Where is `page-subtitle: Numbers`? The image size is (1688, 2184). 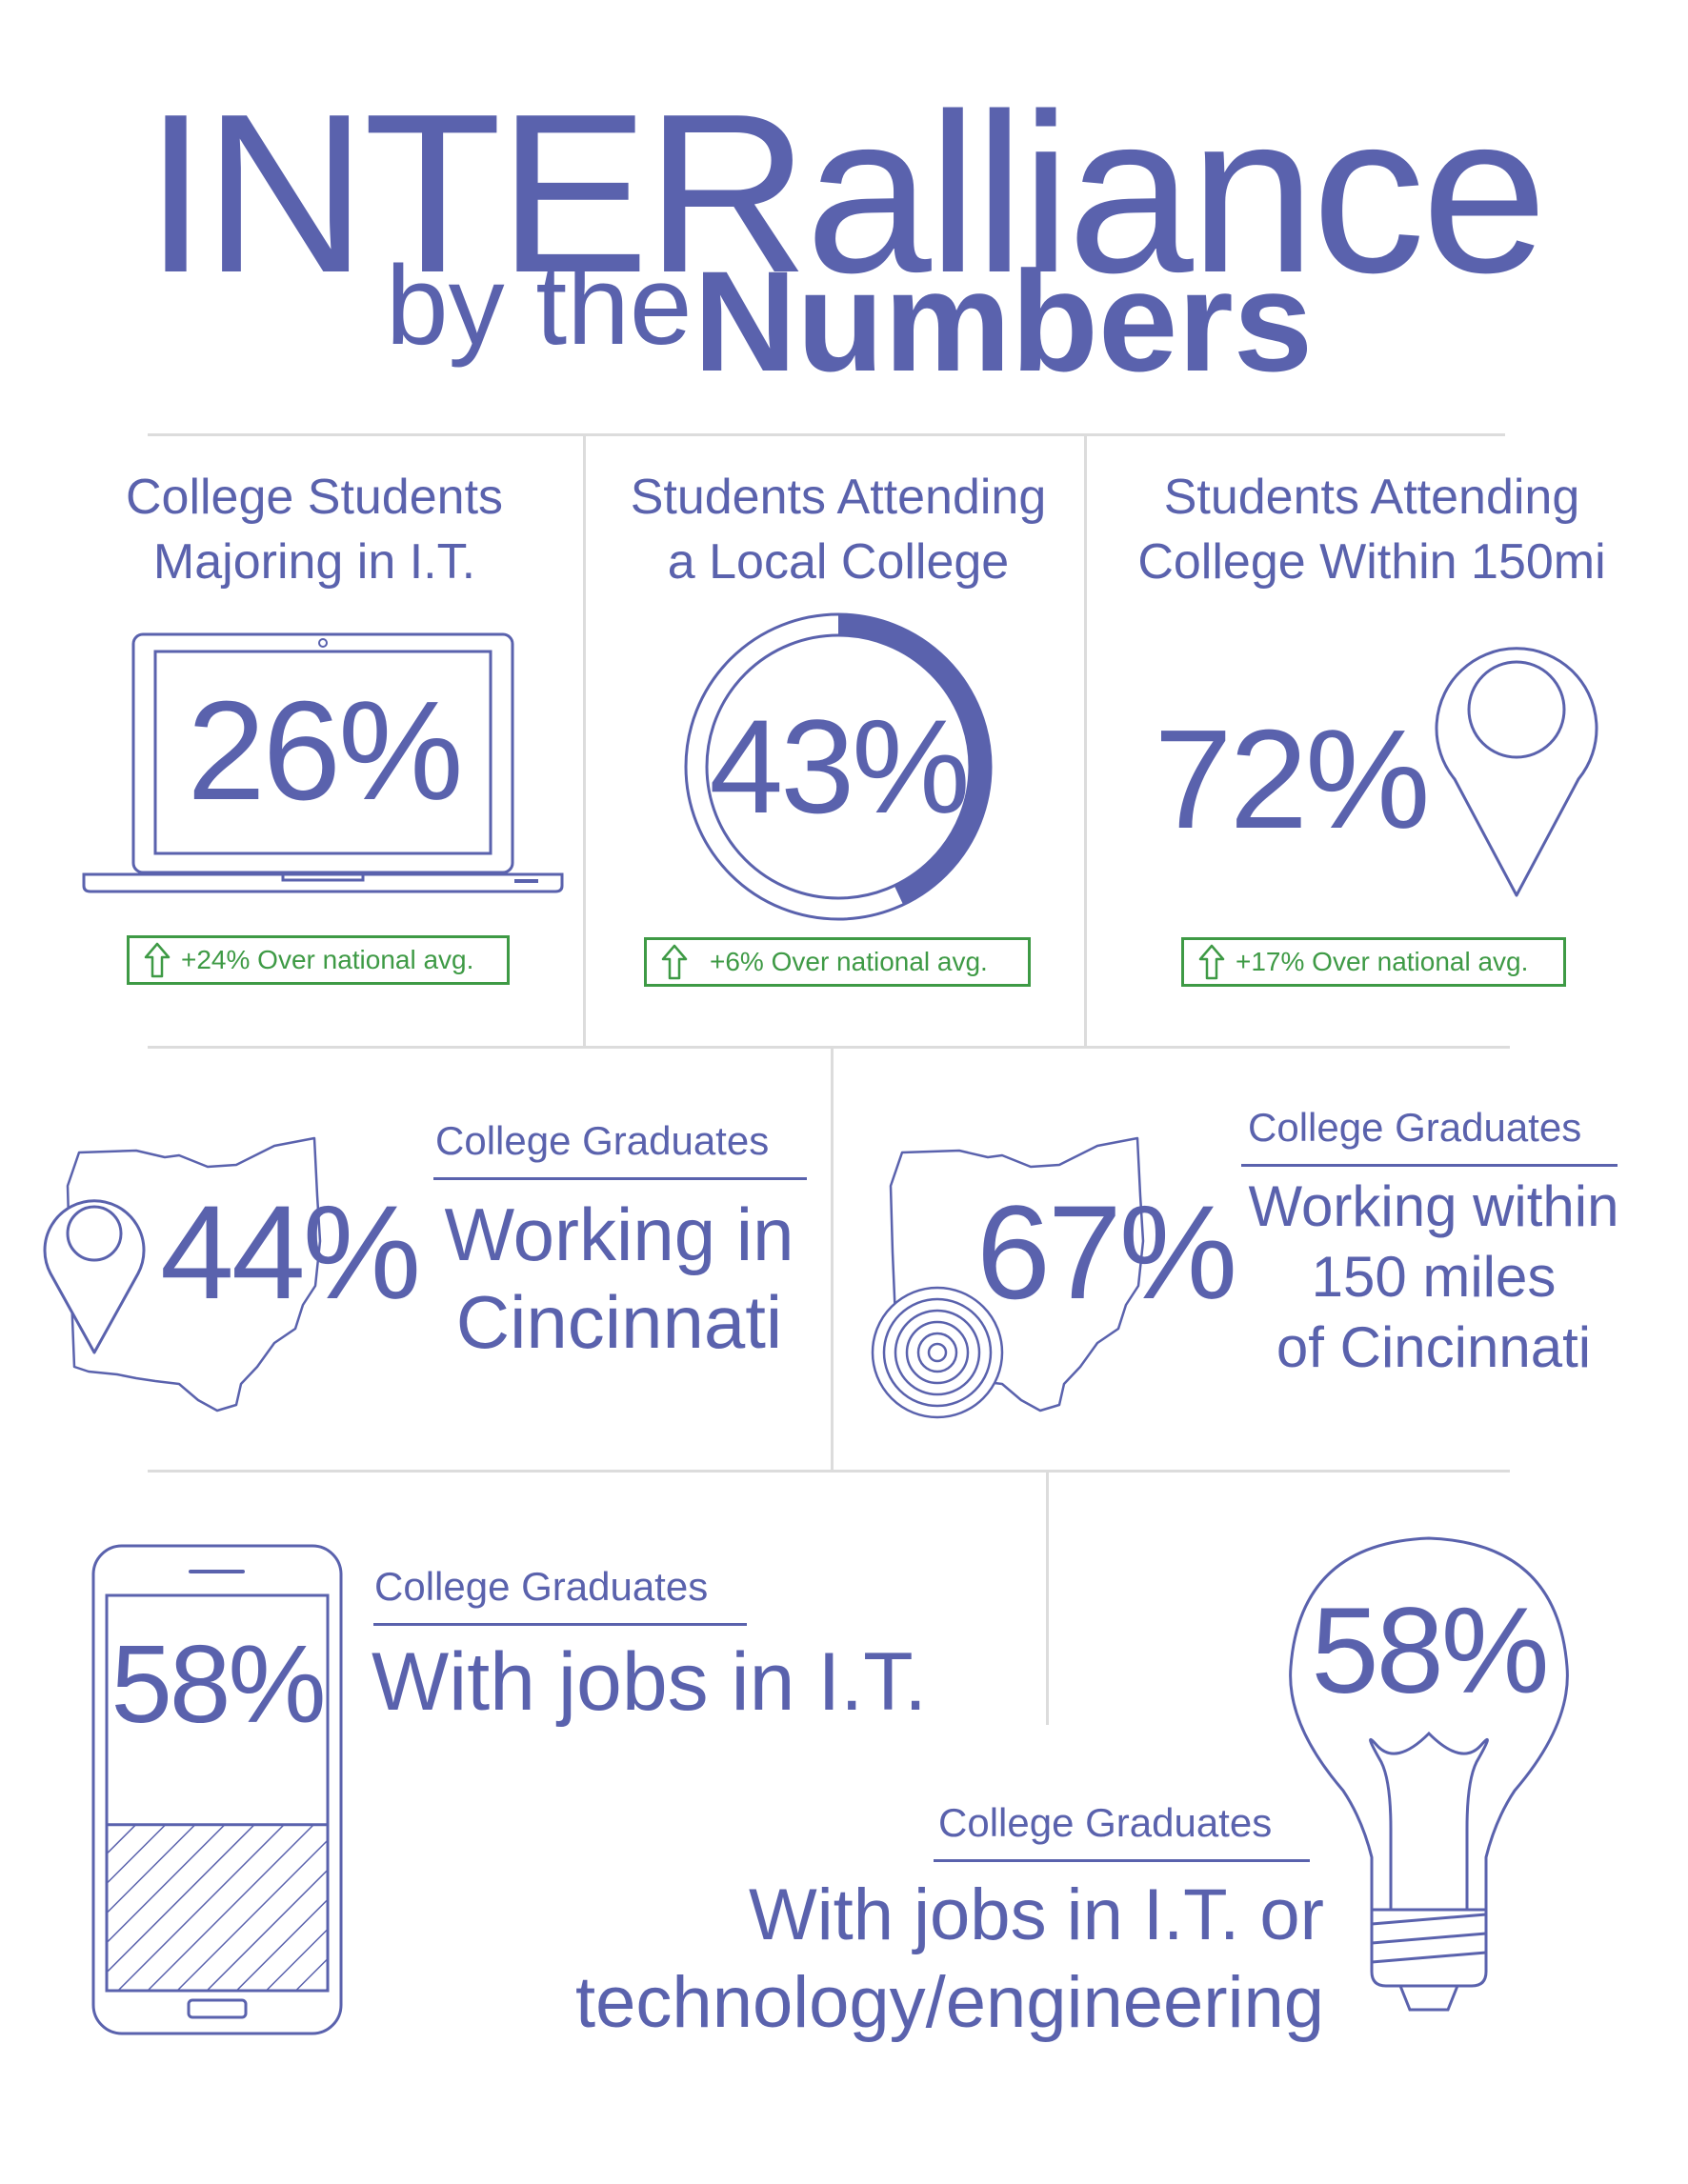 page-subtitle: Numbers is located at coordinates (1003, 321).